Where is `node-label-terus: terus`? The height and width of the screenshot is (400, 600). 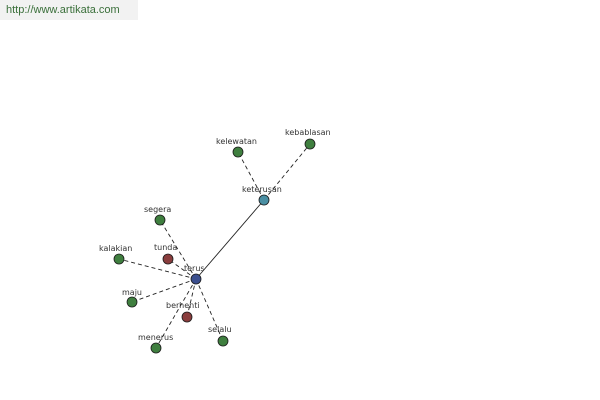 node-label-terus: terus is located at coordinates (194, 268).